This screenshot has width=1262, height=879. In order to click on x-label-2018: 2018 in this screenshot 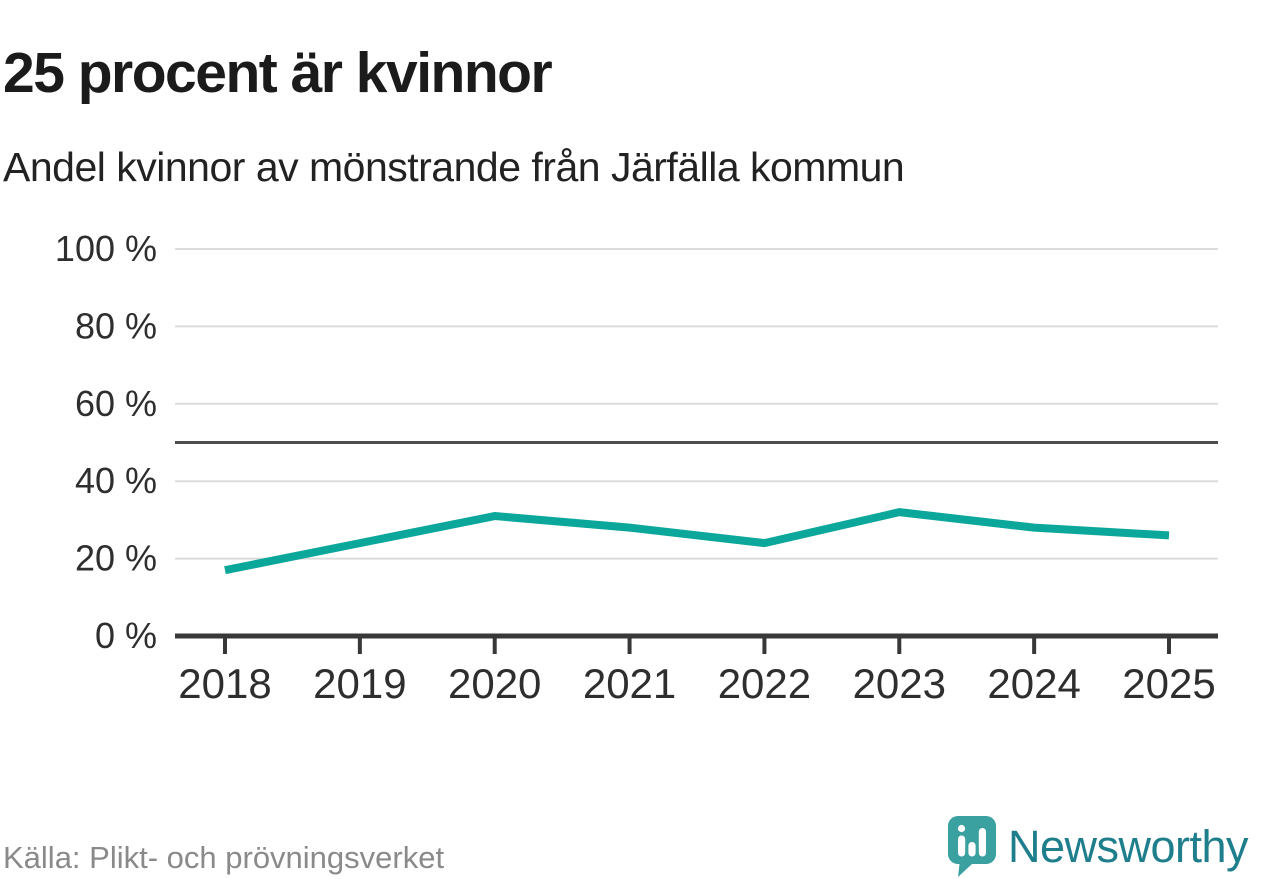, I will do `click(224, 683)`.